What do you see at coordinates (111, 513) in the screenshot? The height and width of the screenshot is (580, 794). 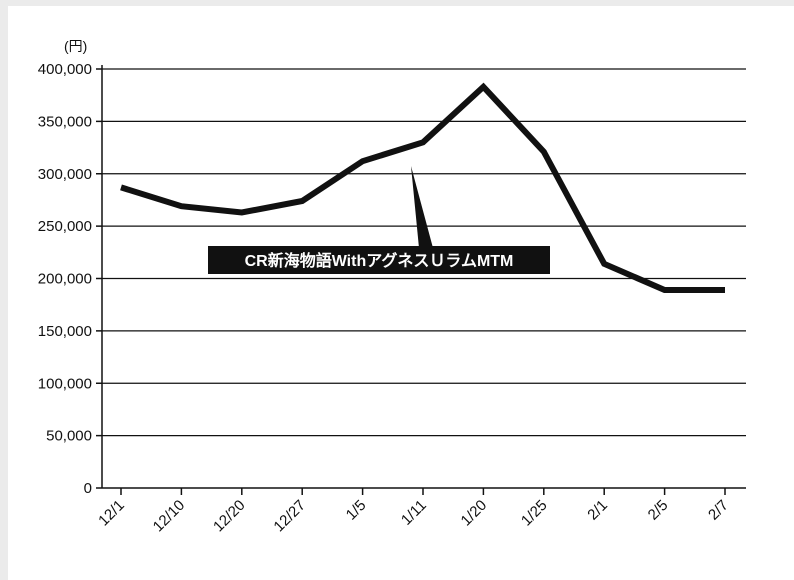 I see `x-tick-label: 12/1` at bounding box center [111, 513].